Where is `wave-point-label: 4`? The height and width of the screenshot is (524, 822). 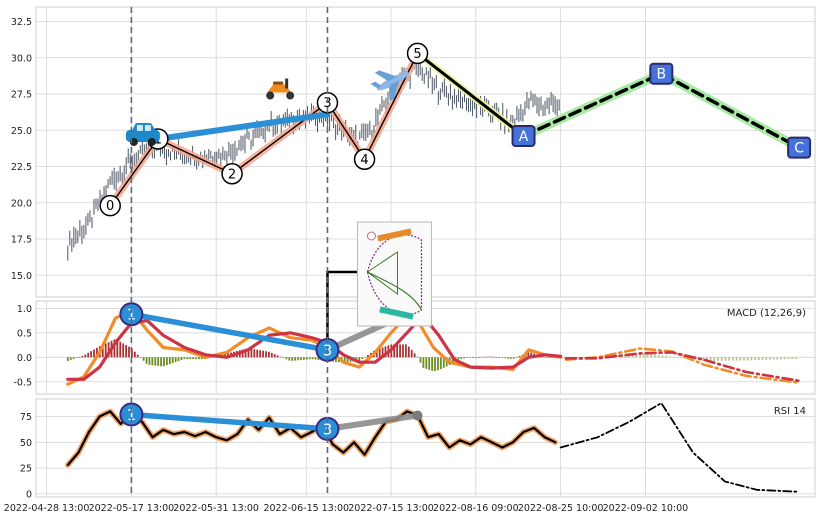
wave-point-label: 4 is located at coordinates (364, 160).